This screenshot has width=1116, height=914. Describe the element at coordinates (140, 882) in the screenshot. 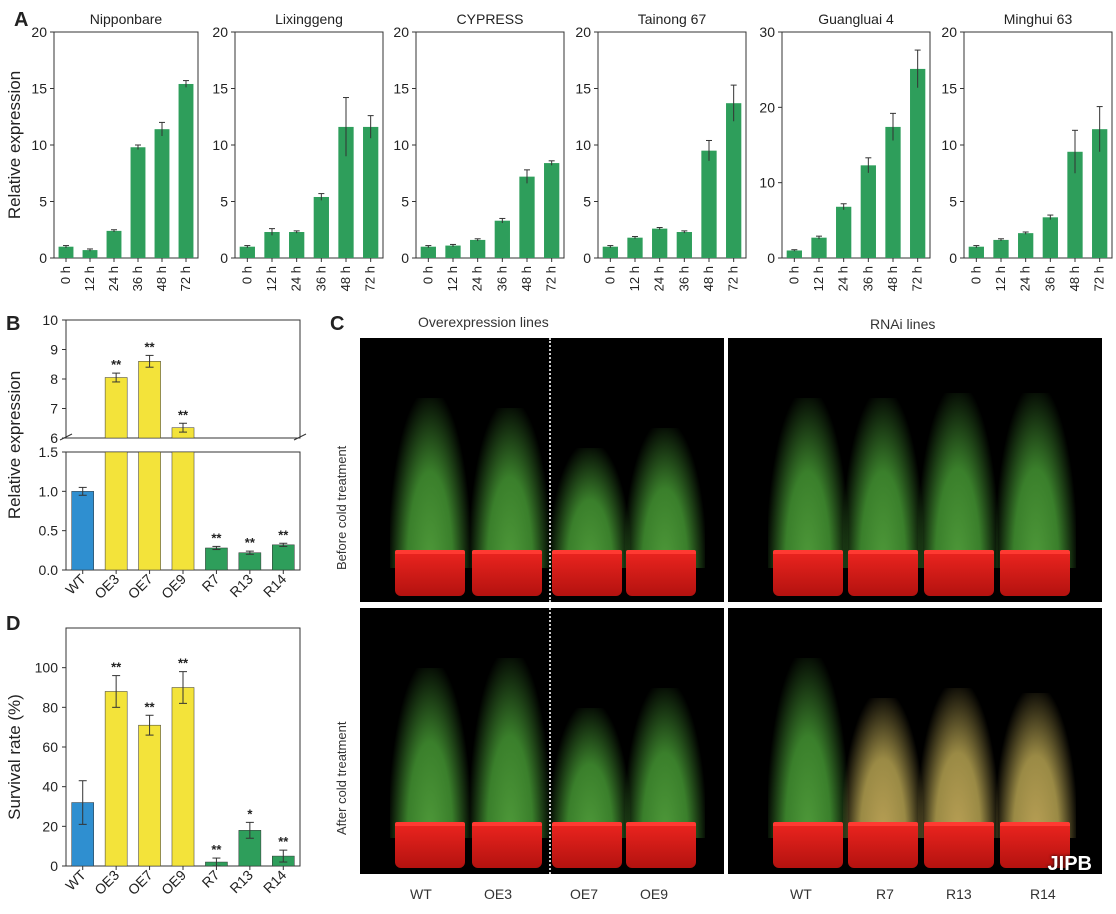

I see `d-xtick-label-2: OE7` at that location.